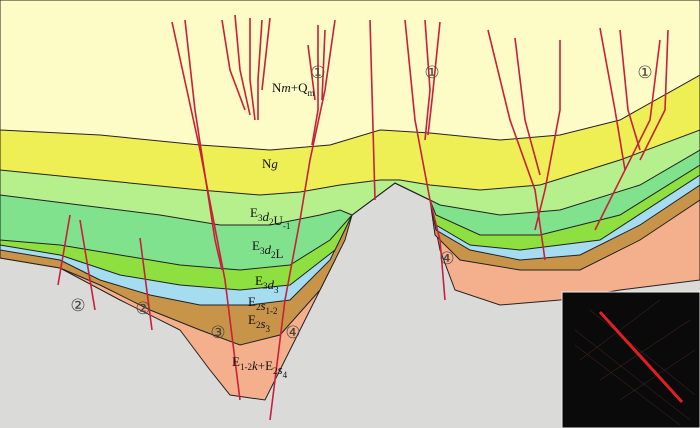  What do you see at coordinates (217, 332) in the screenshot?
I see `fault-marker: ③` at bounding box center [217, 332].